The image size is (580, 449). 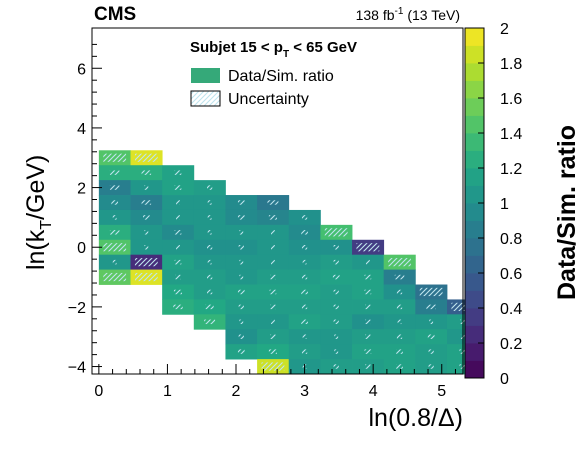 What do you see at coordinates (167, 391) in the screenshot?
I see `x-tick-label: 1` at bounding box center [167, 391].